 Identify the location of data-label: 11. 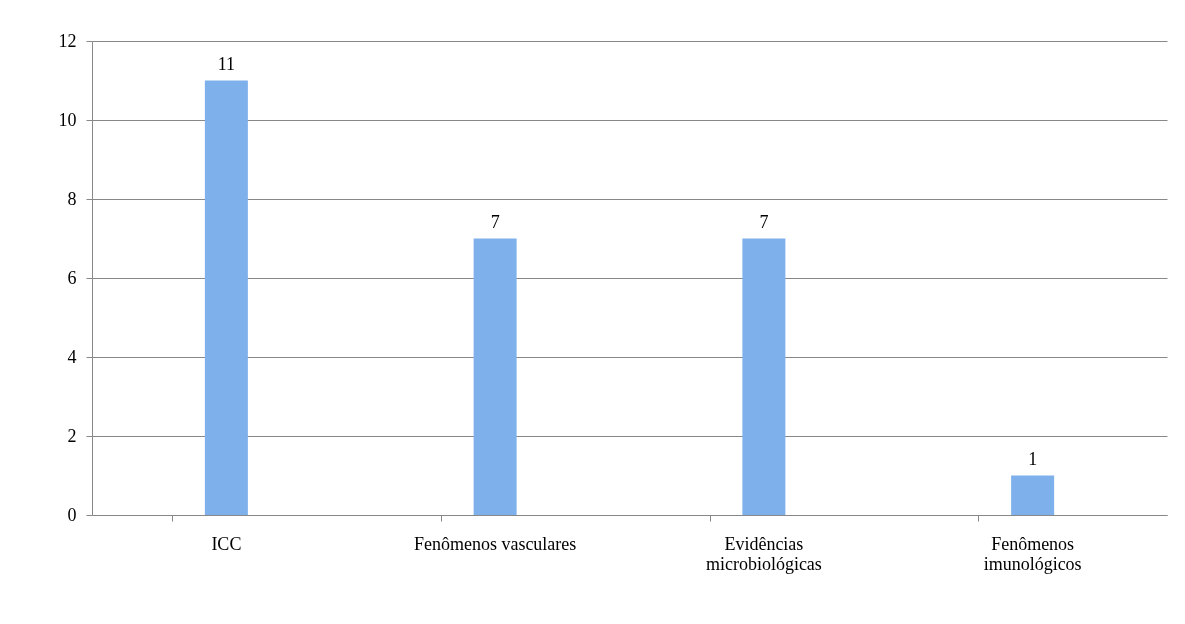
(226, 63).